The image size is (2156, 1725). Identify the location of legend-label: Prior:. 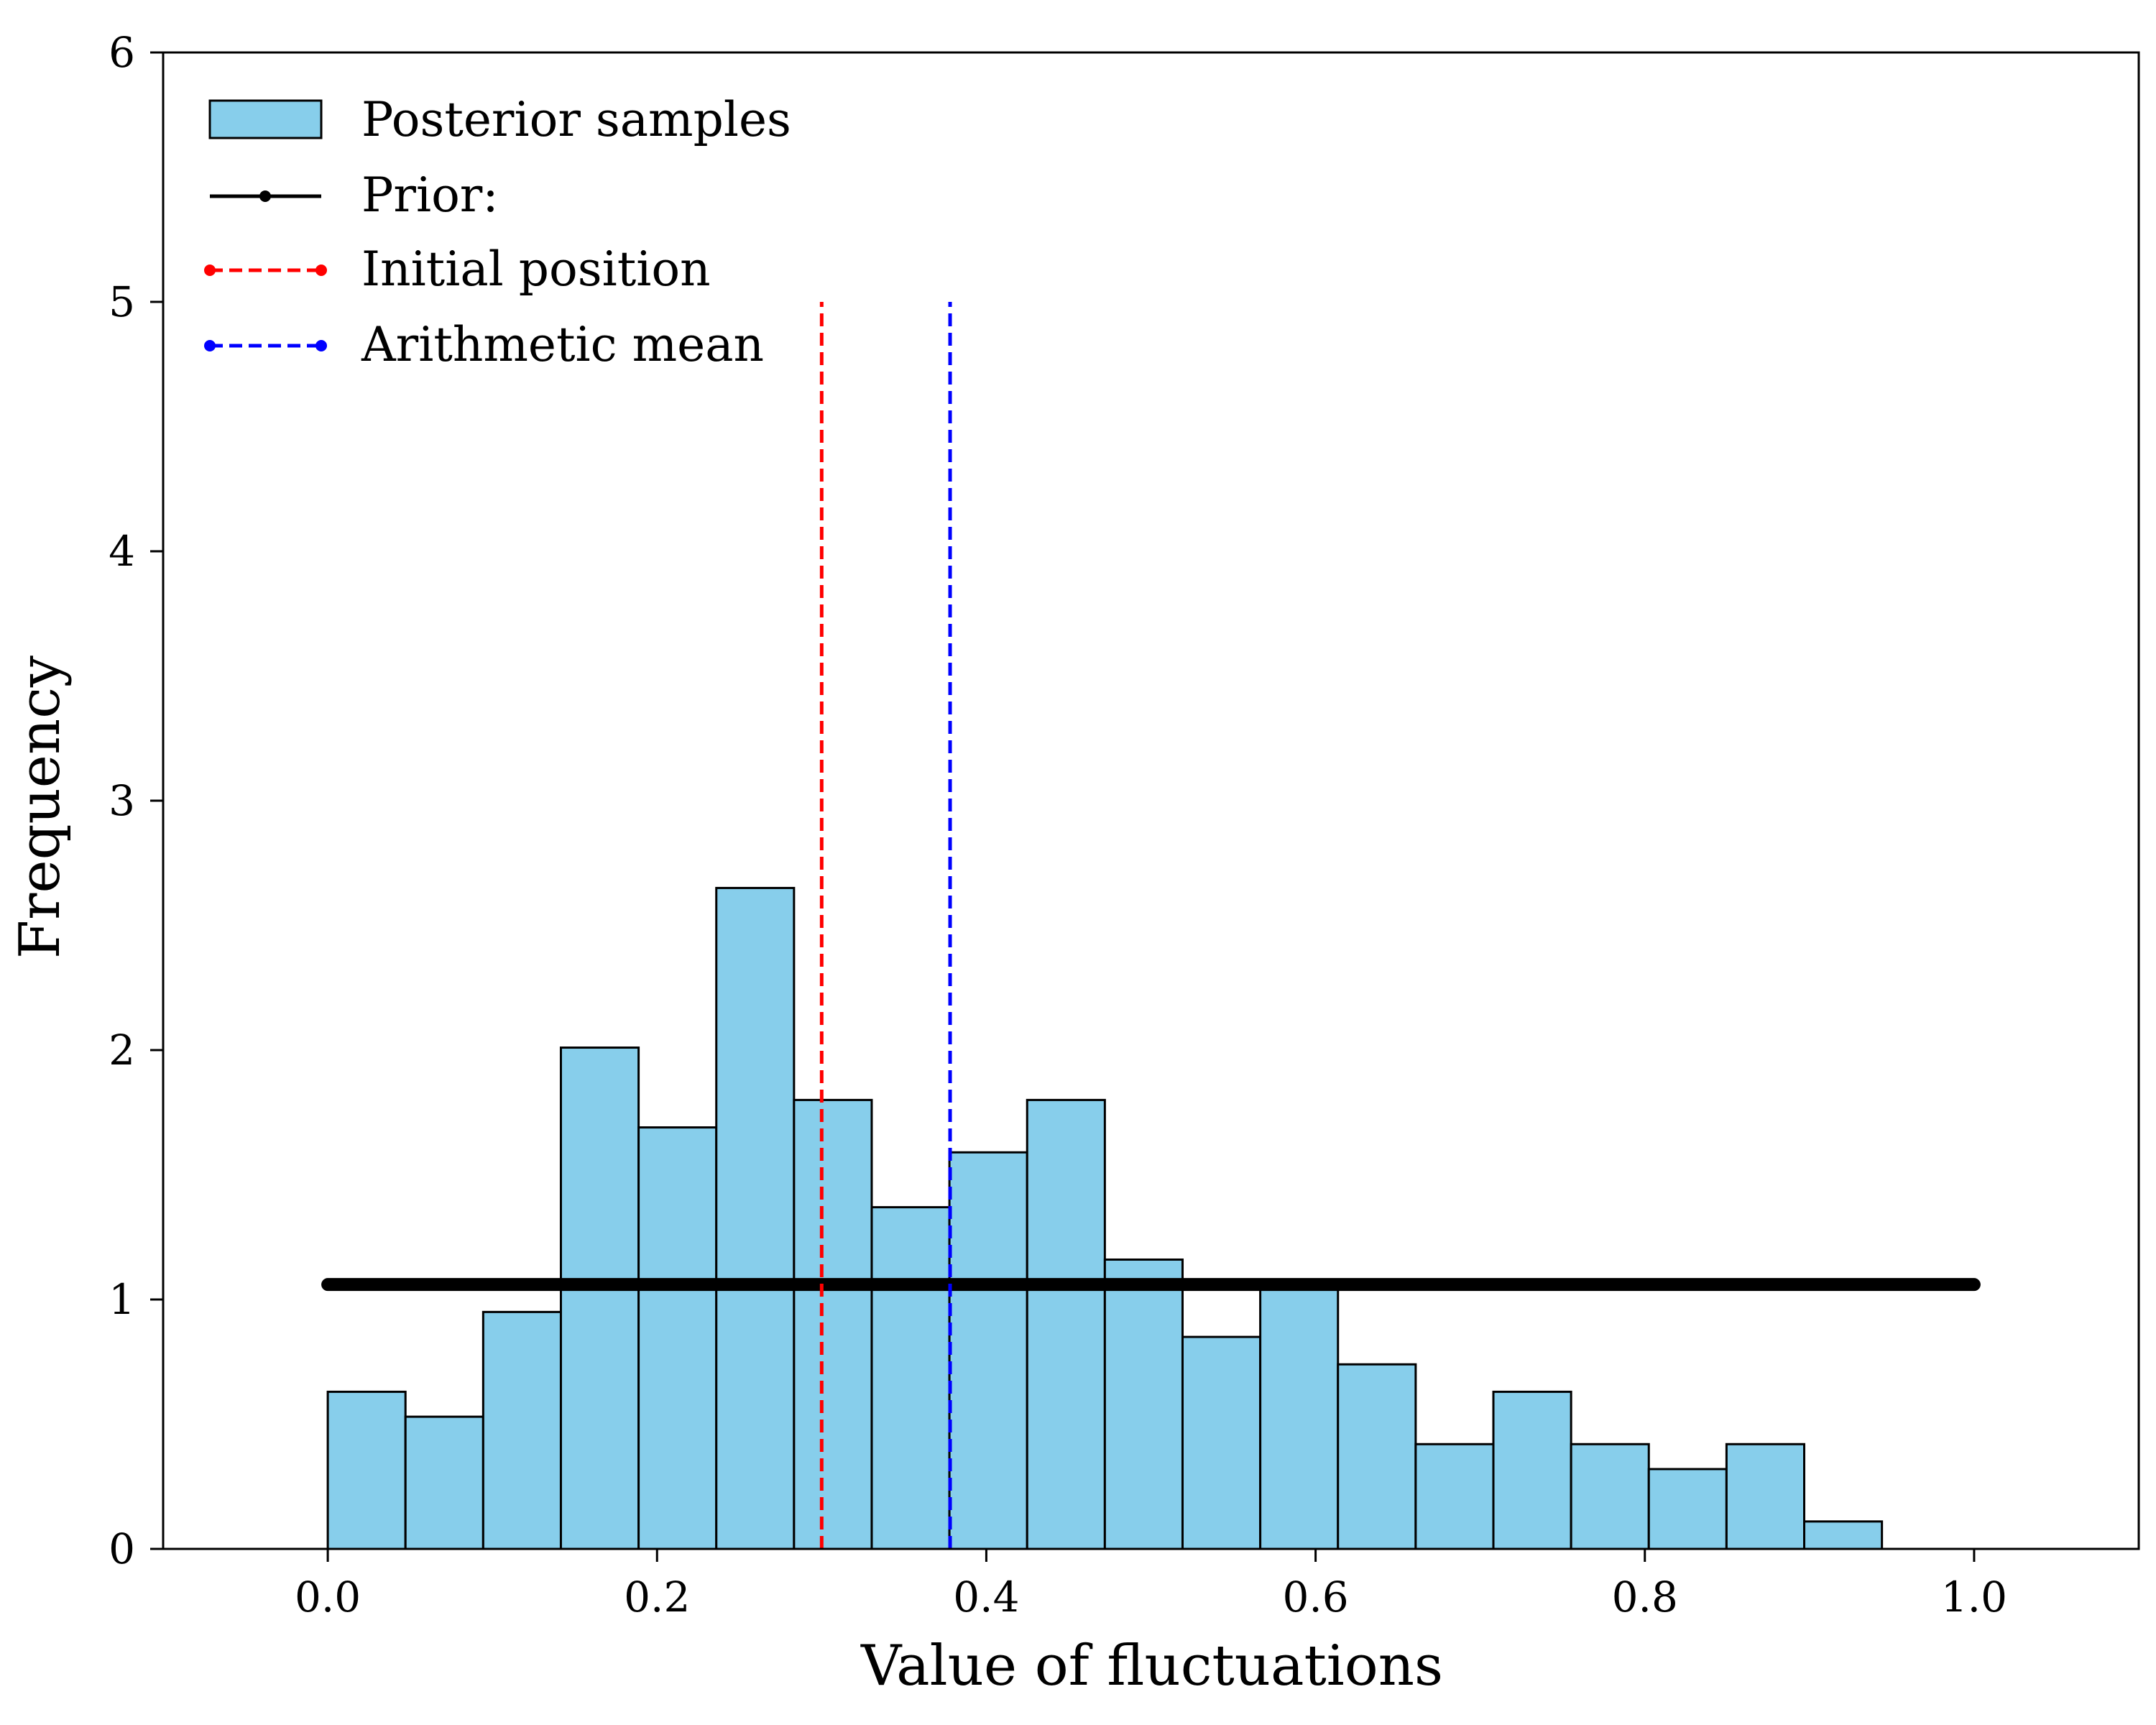
(430, 195).